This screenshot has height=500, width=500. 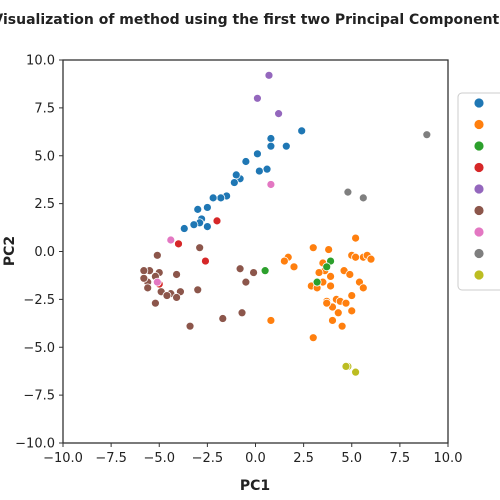 What do you see at coordinates (39, 348) in the screenshot?
I see `y-tick-label: −5.0` at bounding box center [39, 348].